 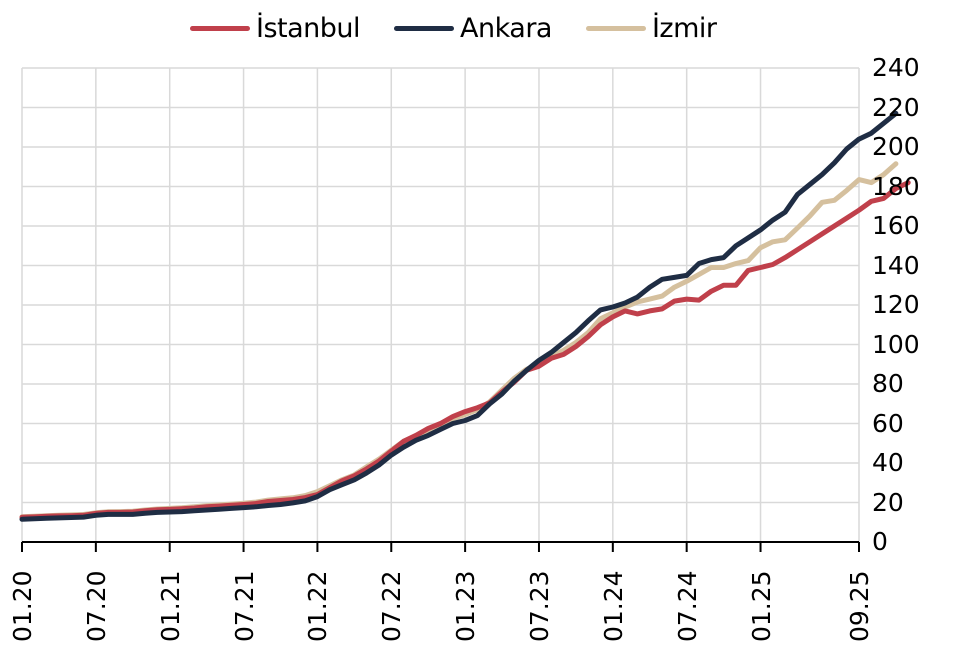 What do you see at coordinates (96, 606) in the screenshot?
I see `x-tick-label: 07.20` at bounding box center [96, 606].